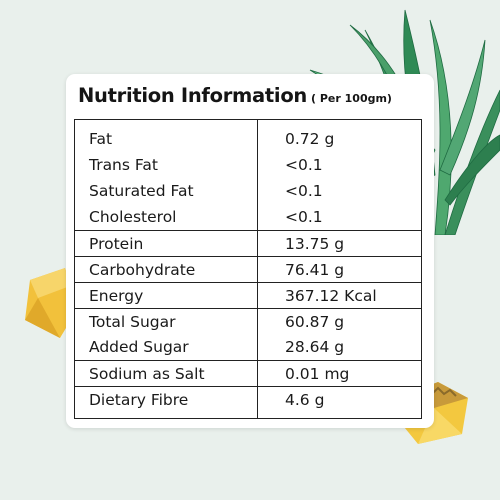  I want to click on nutrient-value: 13.75 g, so click(315, 244).